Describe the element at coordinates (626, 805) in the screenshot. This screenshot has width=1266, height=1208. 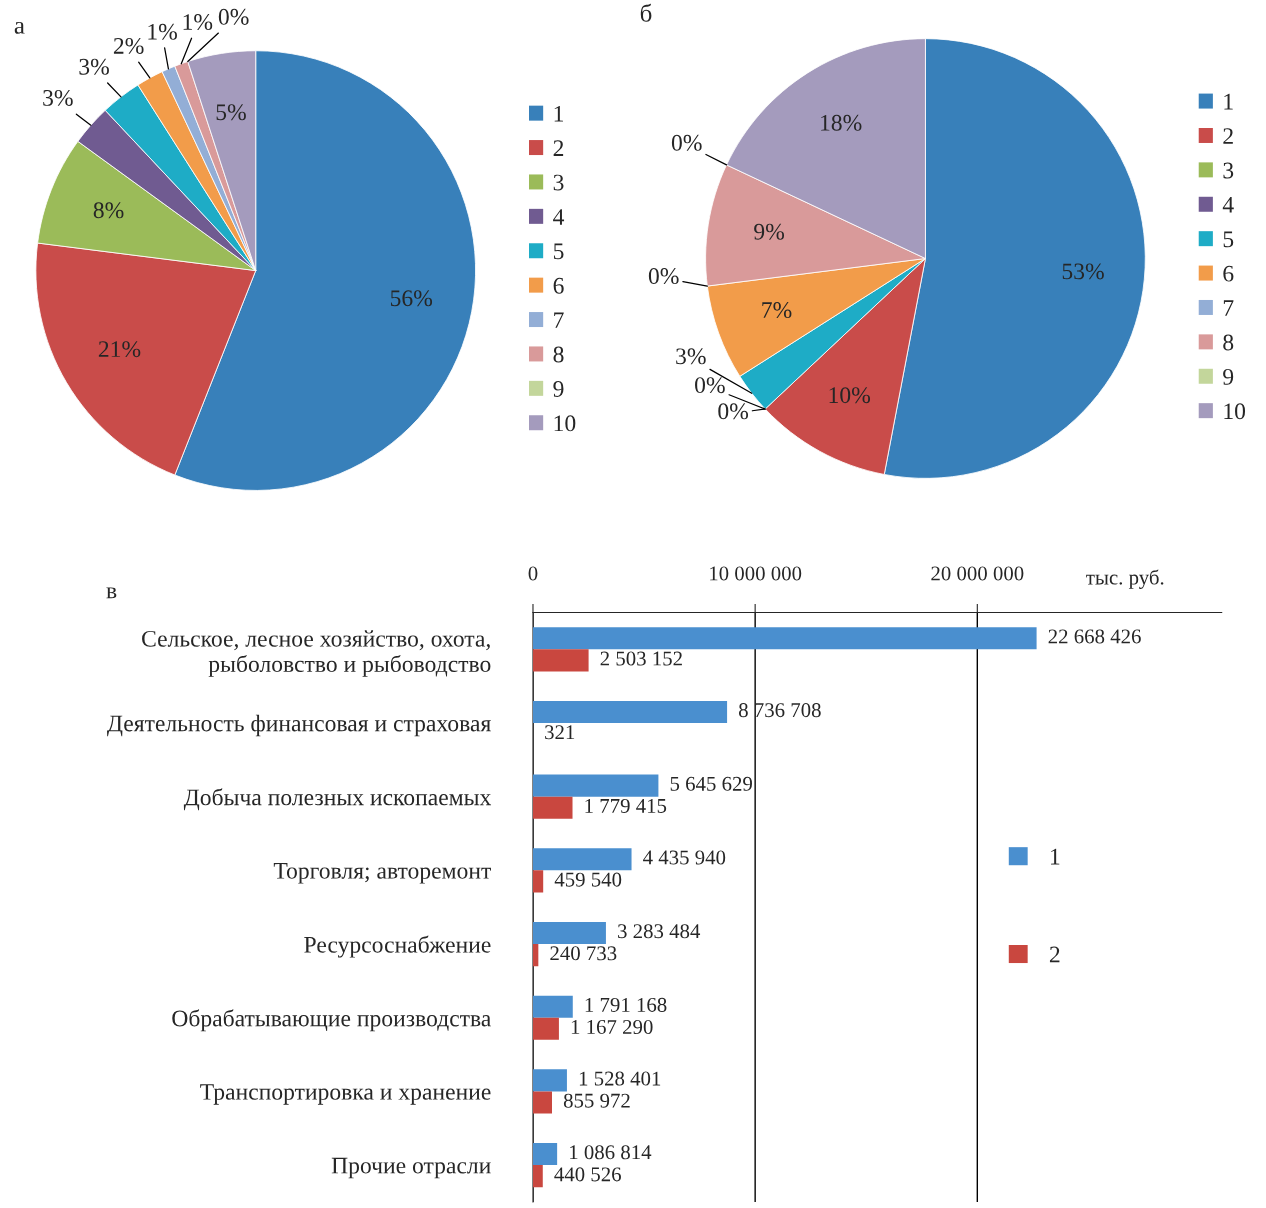
I see `data-label: 1 779 415` at that location.